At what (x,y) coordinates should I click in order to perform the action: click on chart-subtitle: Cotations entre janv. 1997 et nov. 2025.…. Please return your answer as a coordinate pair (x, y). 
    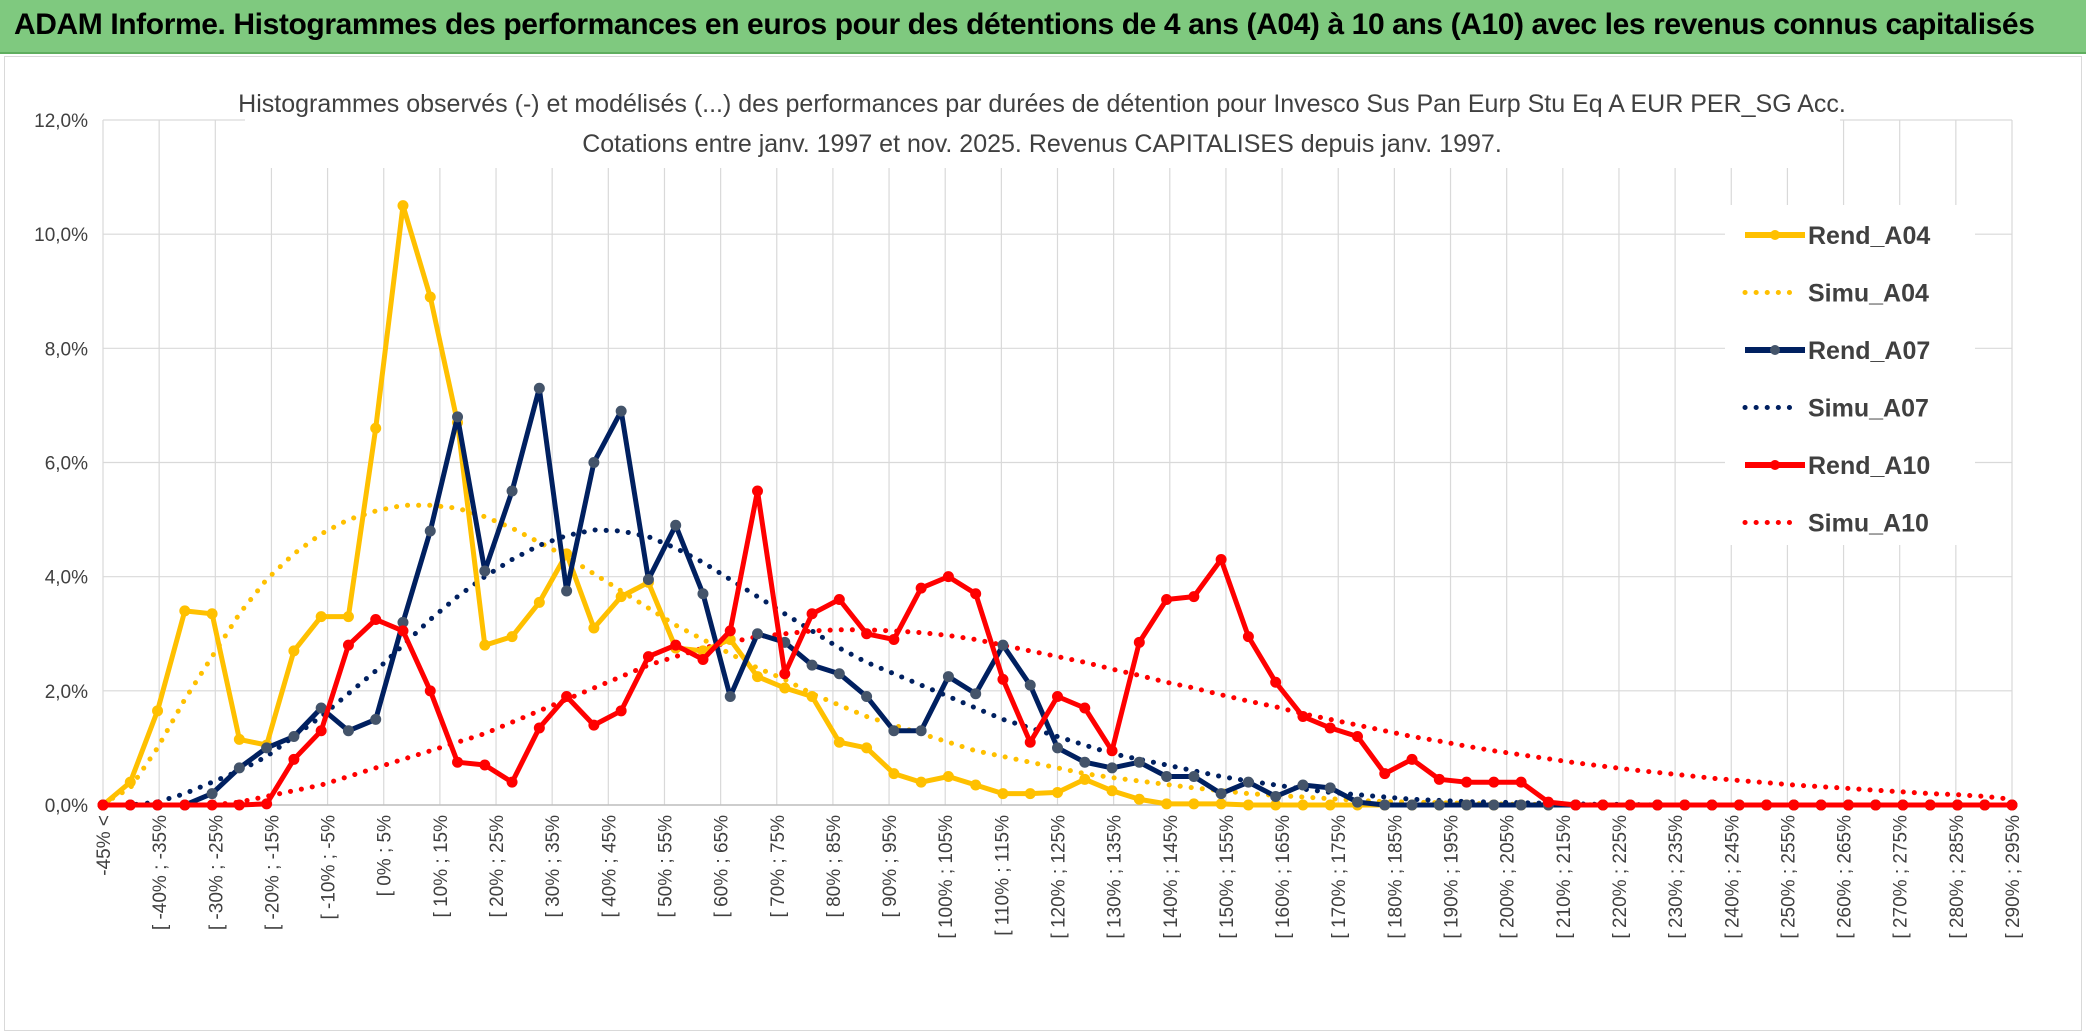
    Looking at the image, I should click on (1042, 144).